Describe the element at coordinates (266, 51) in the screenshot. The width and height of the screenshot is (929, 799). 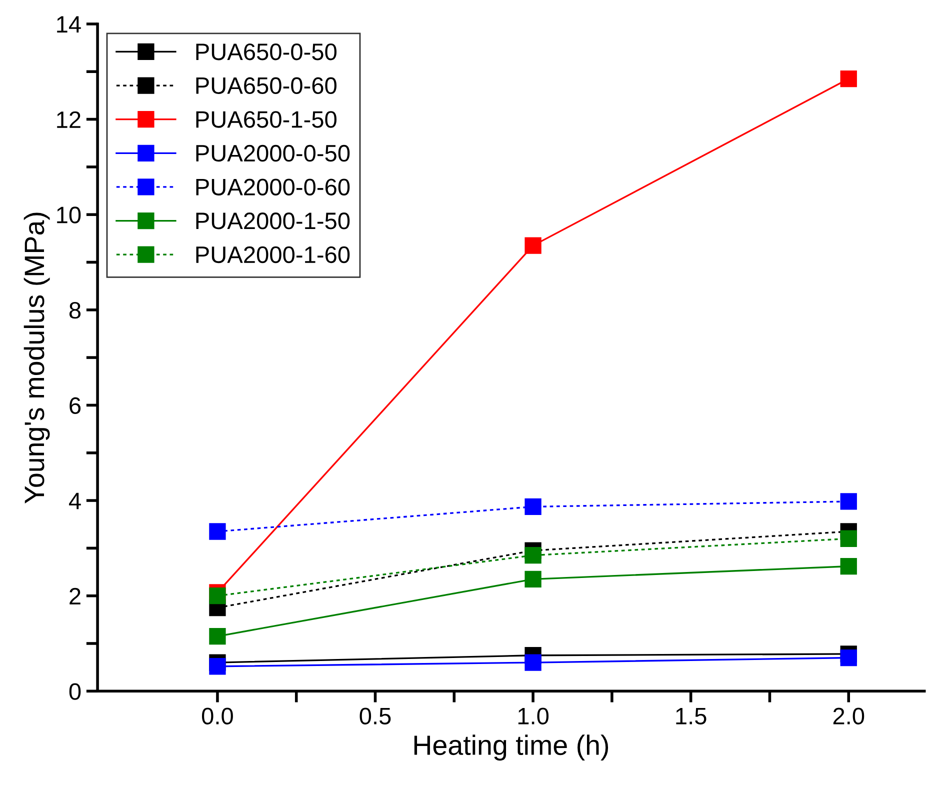
I see `legend-label: PUA650-0-50` at that location.